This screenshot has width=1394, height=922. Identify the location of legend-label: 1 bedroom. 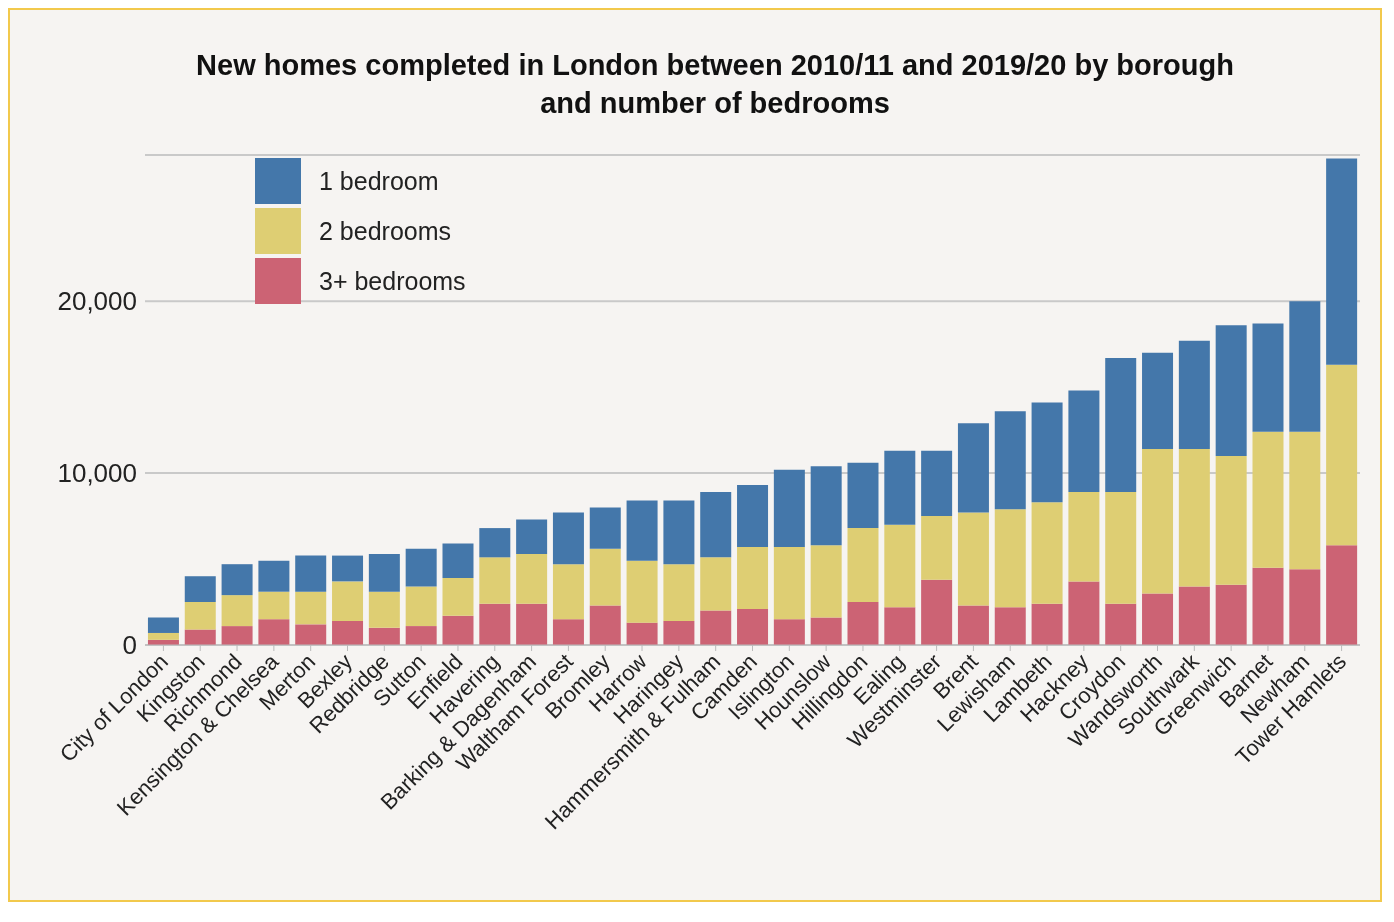
(379, 181).